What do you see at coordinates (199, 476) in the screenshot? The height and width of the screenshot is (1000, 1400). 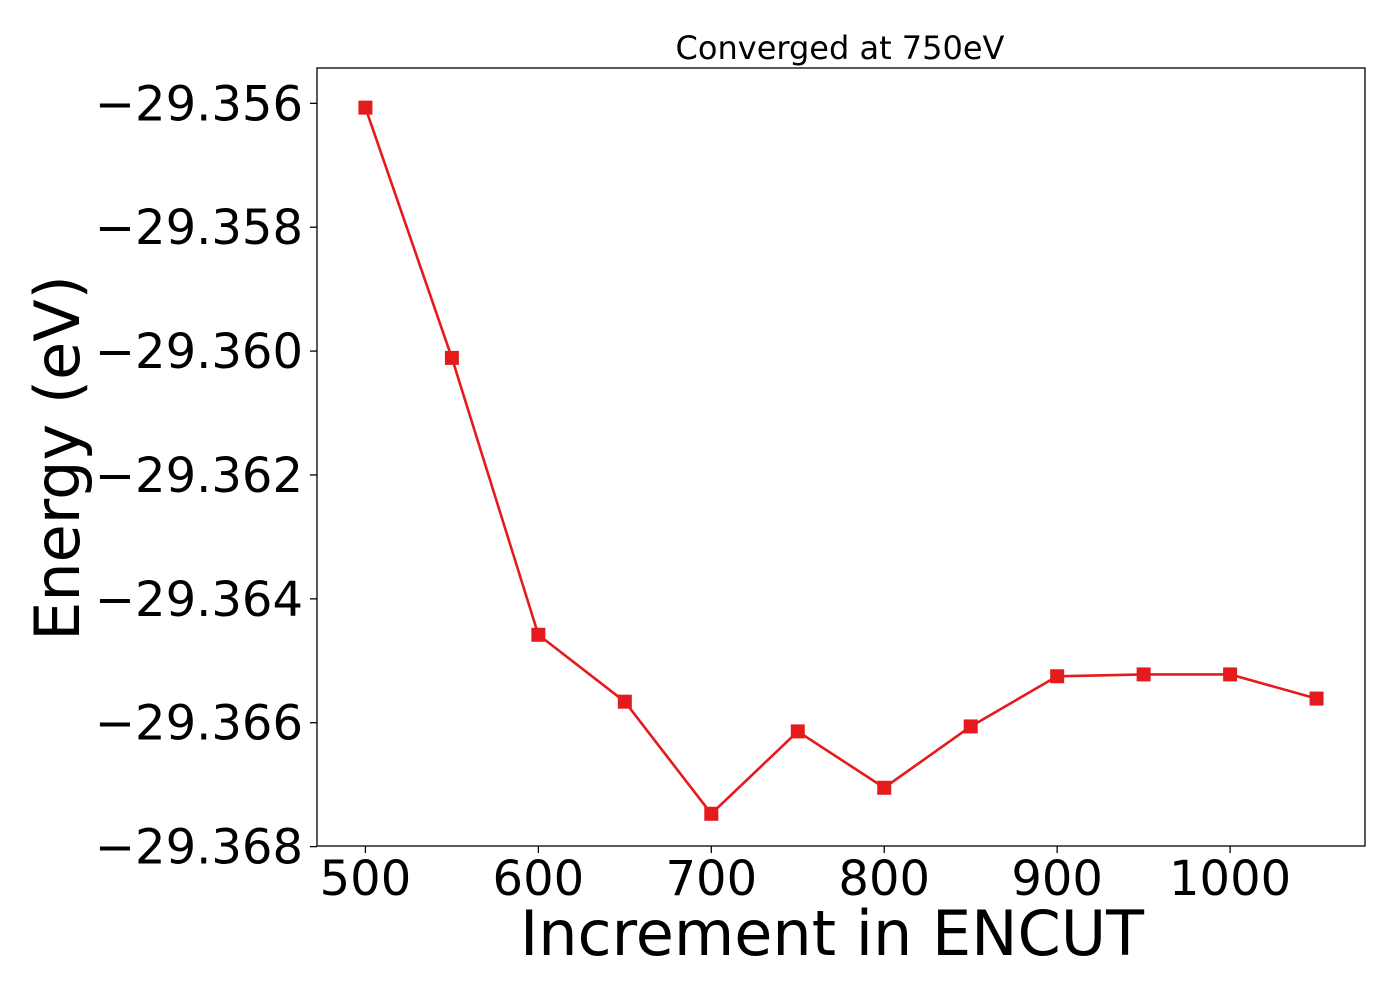 I see `y-tick-label: −29.362` at bounding box center [199, 476].